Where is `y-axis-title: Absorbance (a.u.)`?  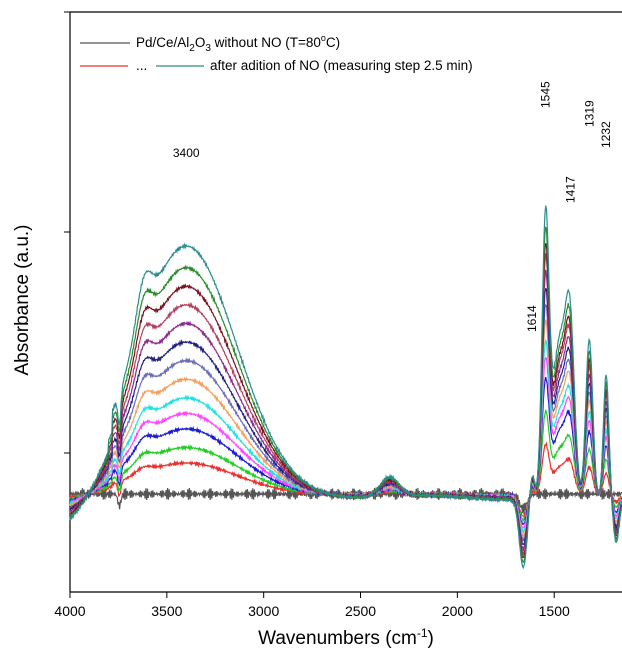 y-axis-title: Absorbance (a.u.) is located at coordinates (22, 299).